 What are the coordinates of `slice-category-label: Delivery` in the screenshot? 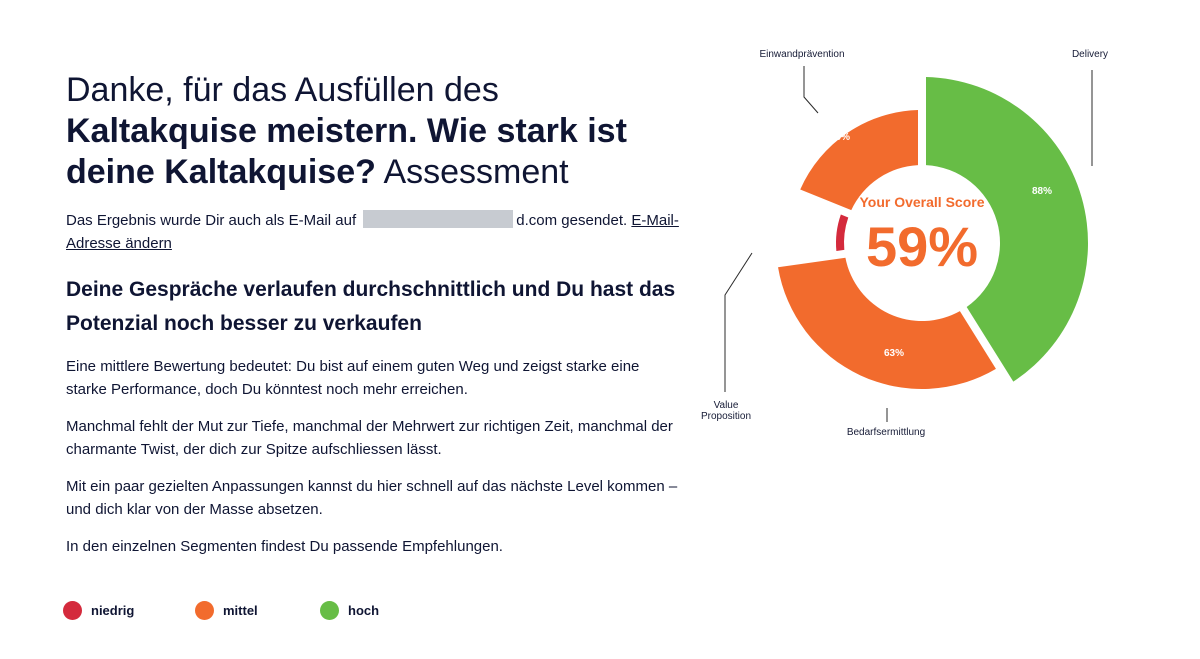 It's located at (1090, 54).